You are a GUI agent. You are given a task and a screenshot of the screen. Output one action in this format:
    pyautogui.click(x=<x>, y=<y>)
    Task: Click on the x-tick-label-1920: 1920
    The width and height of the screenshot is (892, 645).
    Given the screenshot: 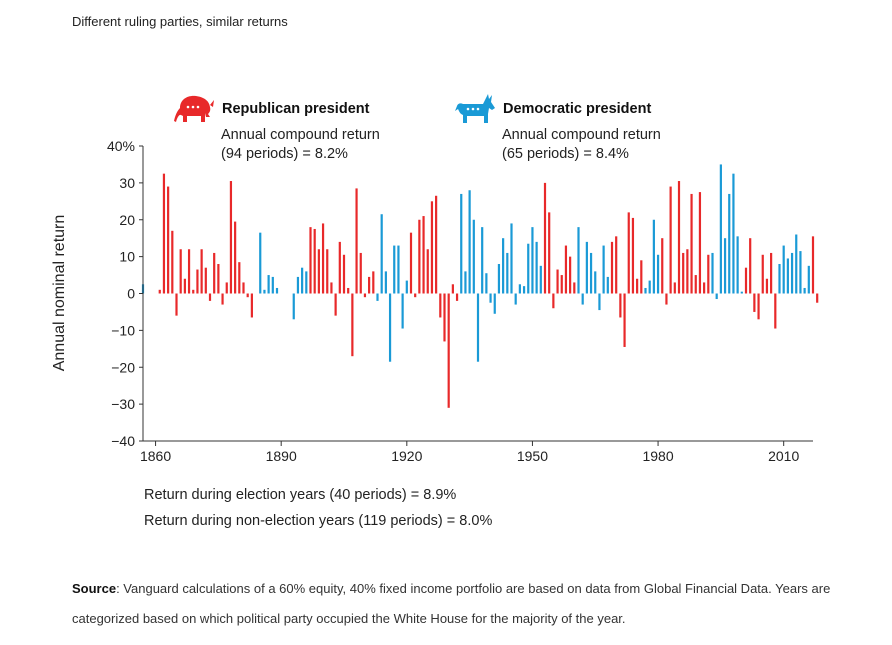 What is the action you would take?
    pyautogui.click(x=406, y=456)
    